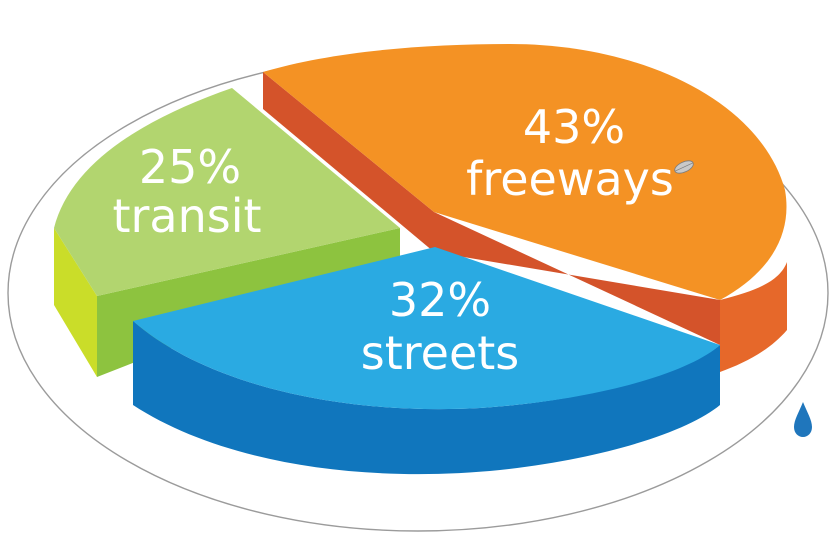 Image resolution: width=833 pixels, height=534 pixels. I want to click on freeways-side, so click(753, 317).